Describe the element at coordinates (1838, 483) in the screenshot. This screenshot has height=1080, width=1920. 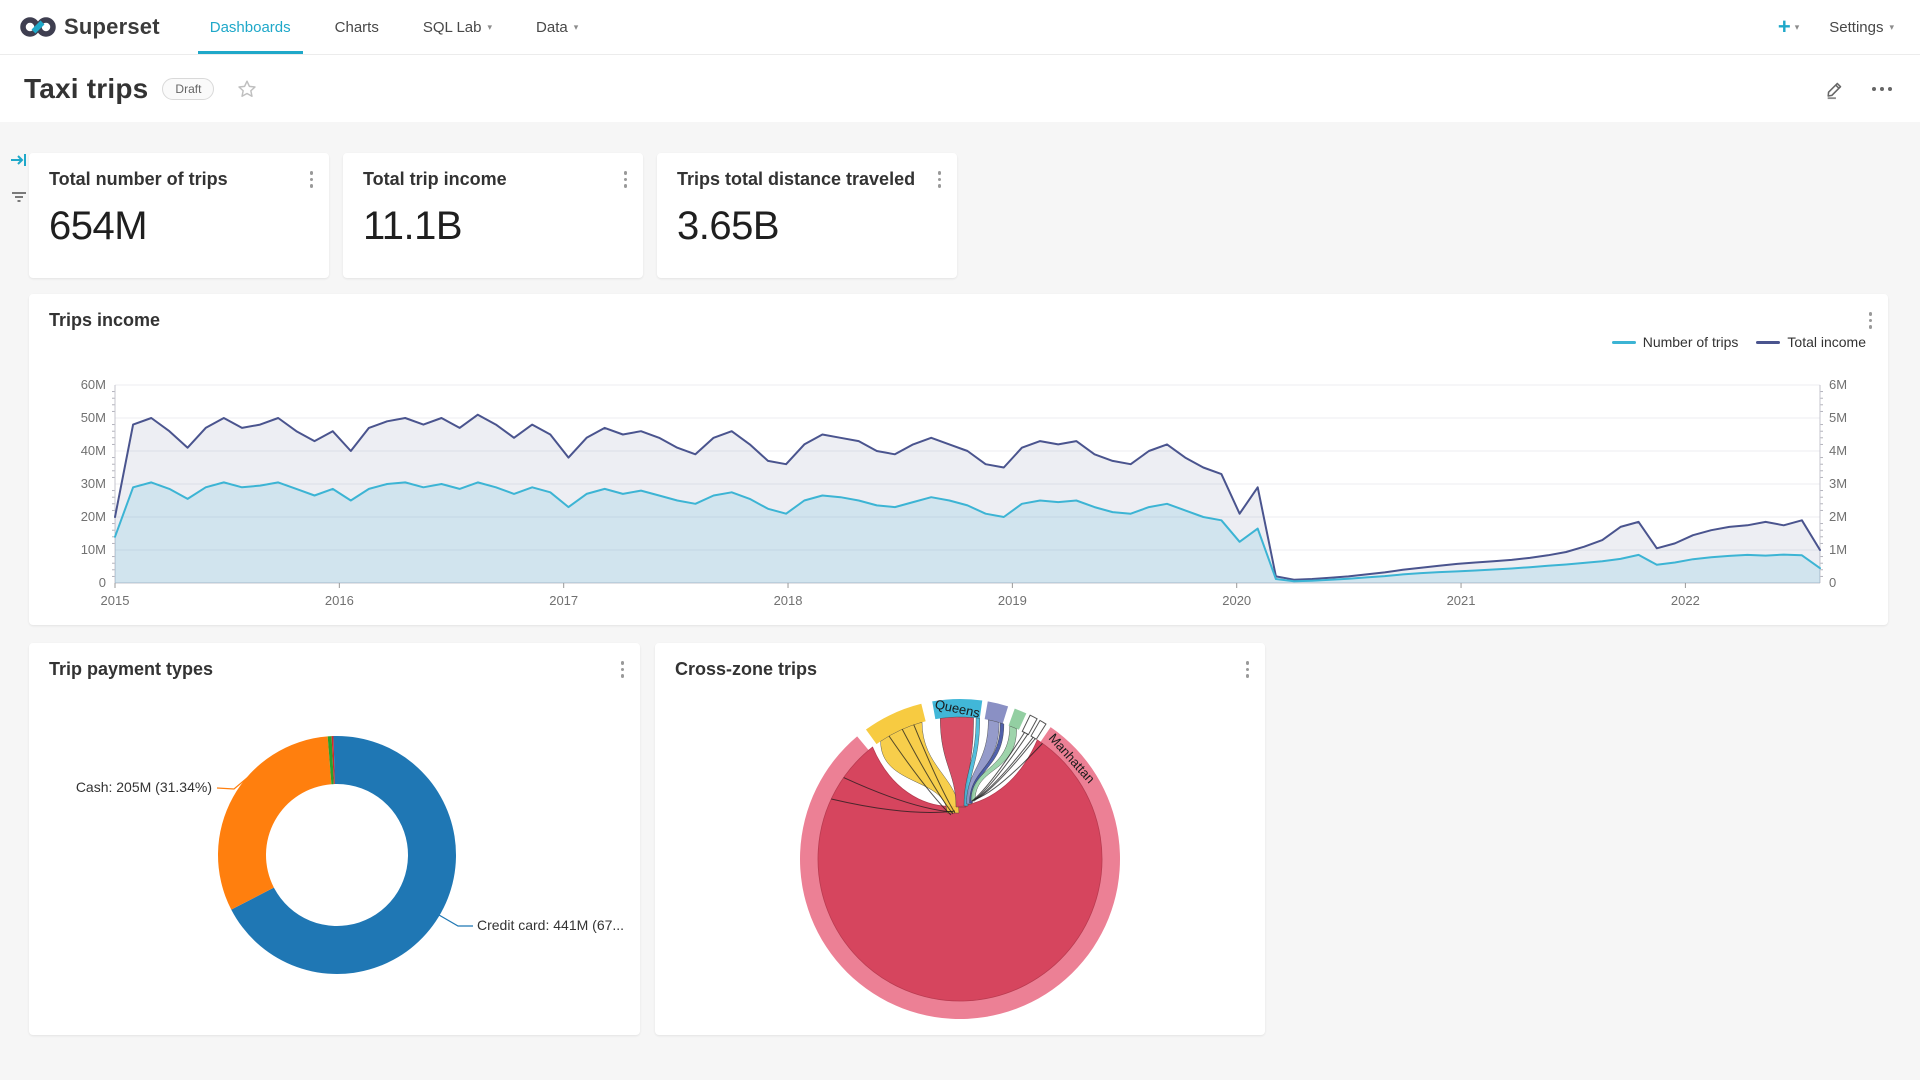
I see `svg-text: 3M` at that location.